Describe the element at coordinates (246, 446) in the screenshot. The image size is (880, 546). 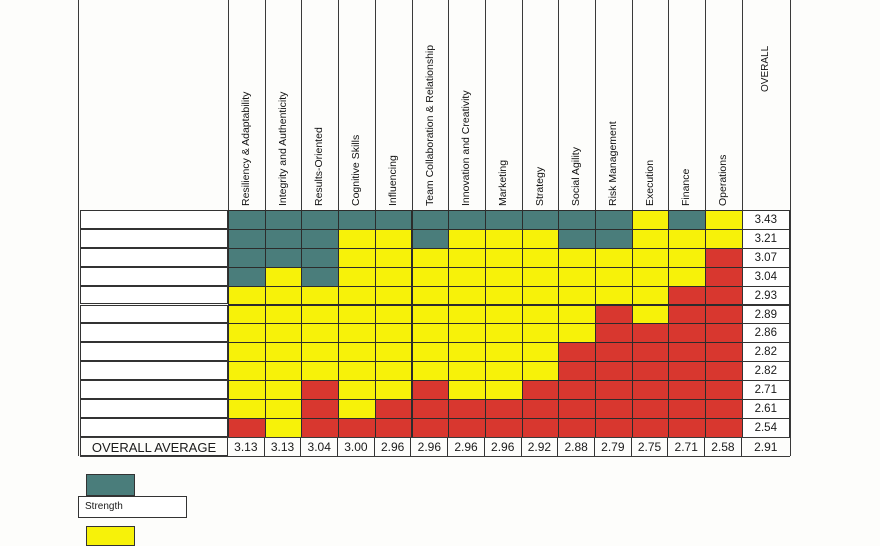
I see `average-value: 3.13` at that location.